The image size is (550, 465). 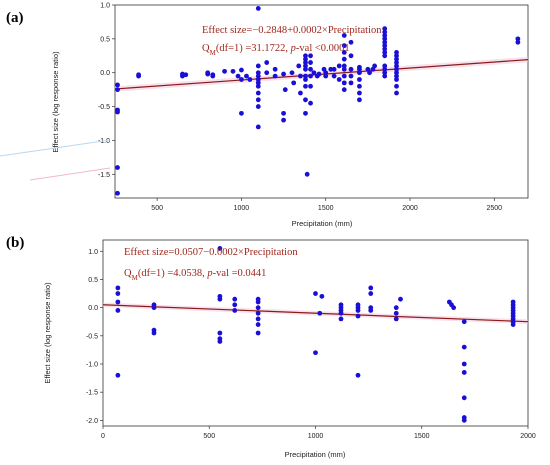 What do you see at coordinates (70, 174) in the screenshot?
I see `artifact-line` at bounding box center [70, 174].